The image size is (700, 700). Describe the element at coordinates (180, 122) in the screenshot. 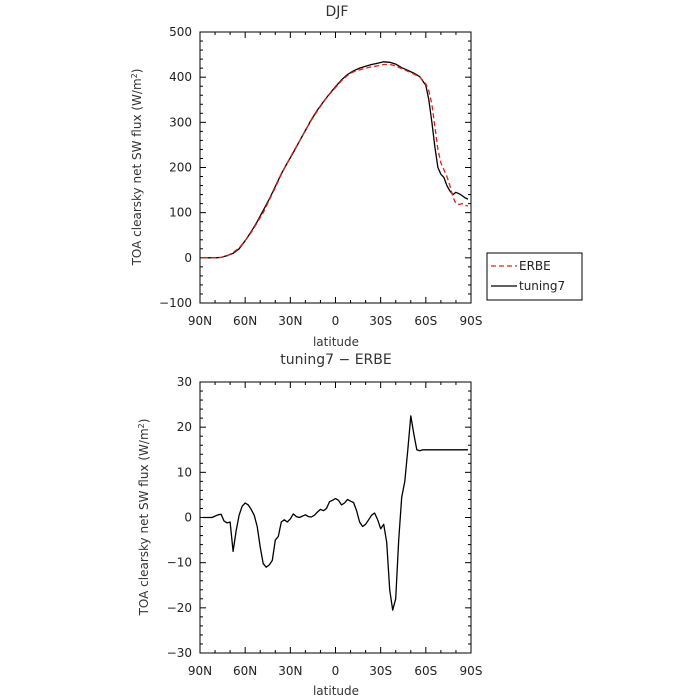

I see `top-y-tick-label: 300` at that location.